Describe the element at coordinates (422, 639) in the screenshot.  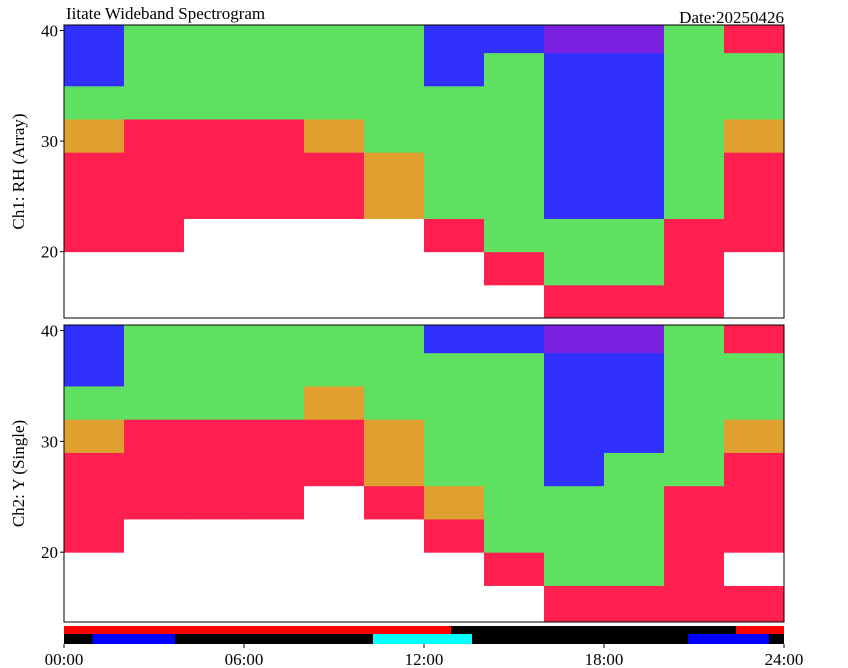
I see `status-segment` at that location.